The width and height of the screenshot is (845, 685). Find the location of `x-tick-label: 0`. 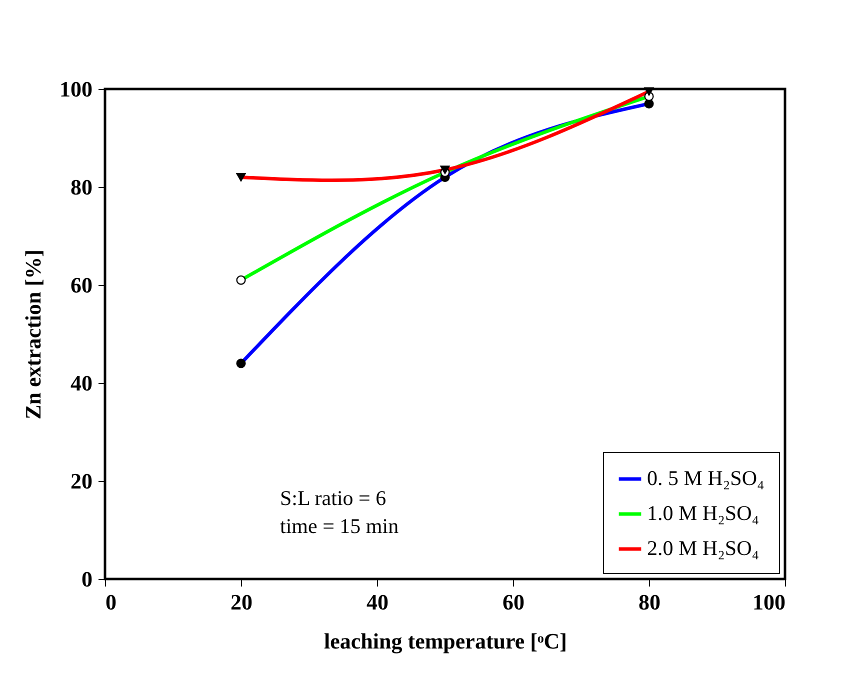

x-tick-label: 0 is located at coordinates (111, 602).